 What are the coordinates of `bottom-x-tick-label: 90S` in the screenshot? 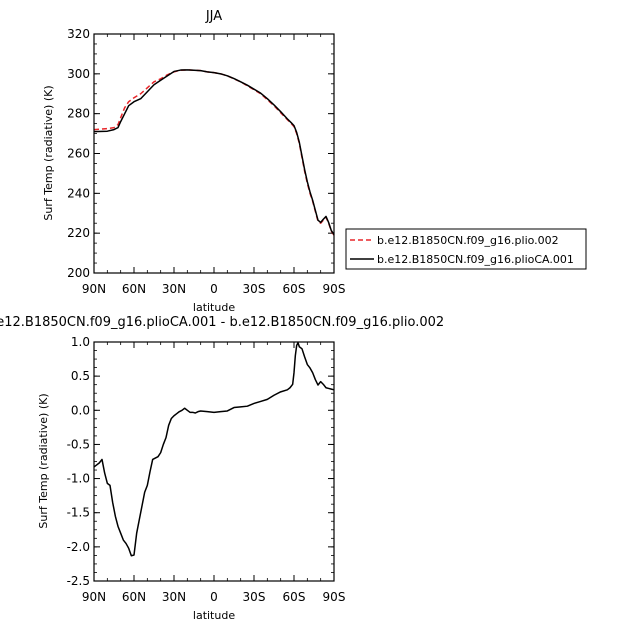 It's located at (334, 597).